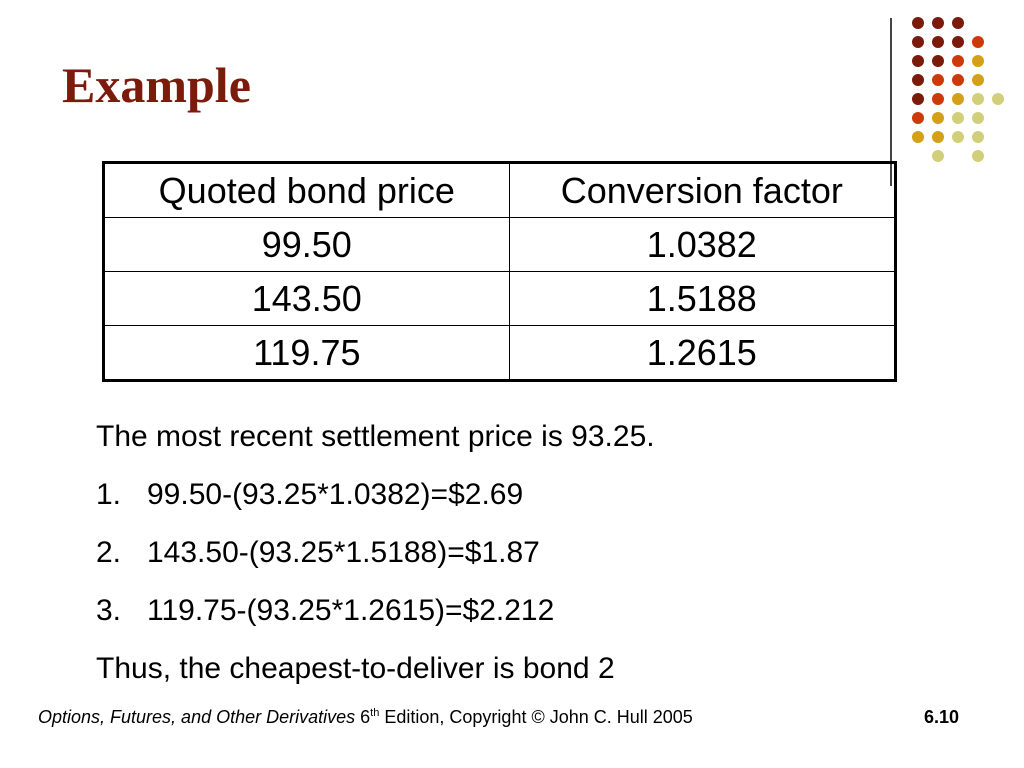 The height and width of the screenshot is (768, 1024). What do you see at coordinates (306, 244) in the screenshot?
I see `cell: 99.50` at bounding box center [306, 244].